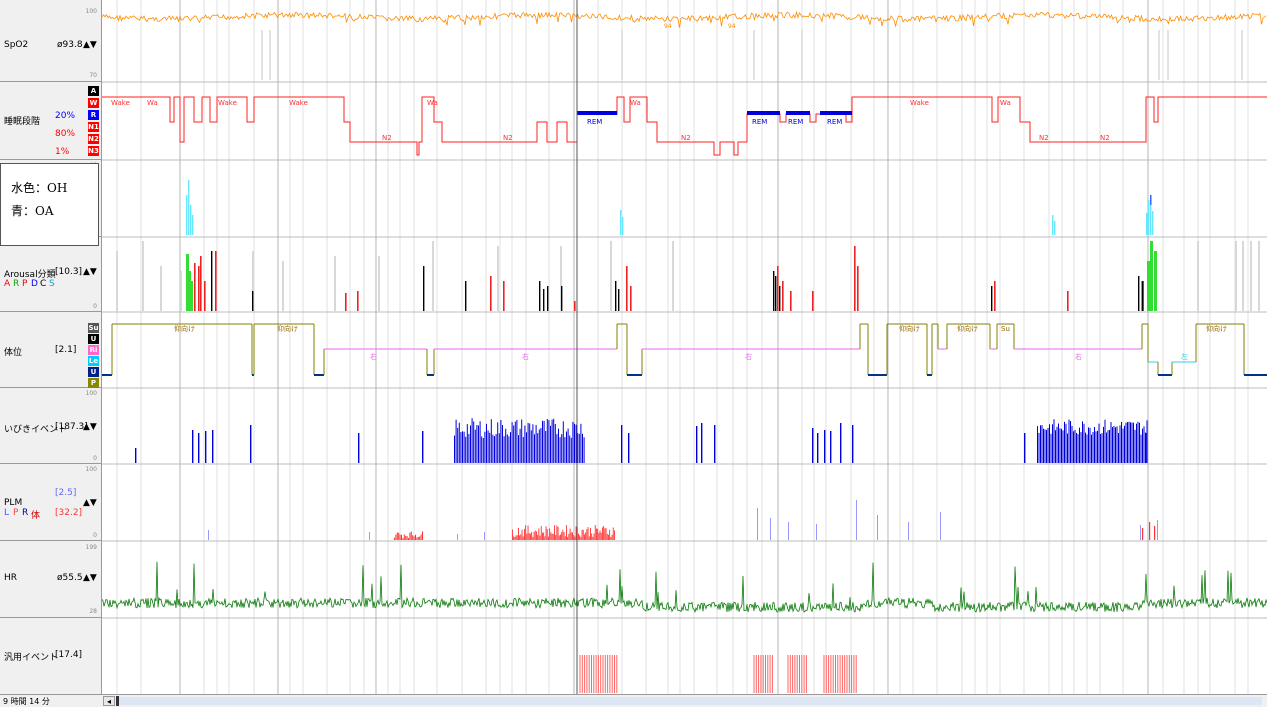  I want to click on scroll-left-button: ◂, so click(109, 701).